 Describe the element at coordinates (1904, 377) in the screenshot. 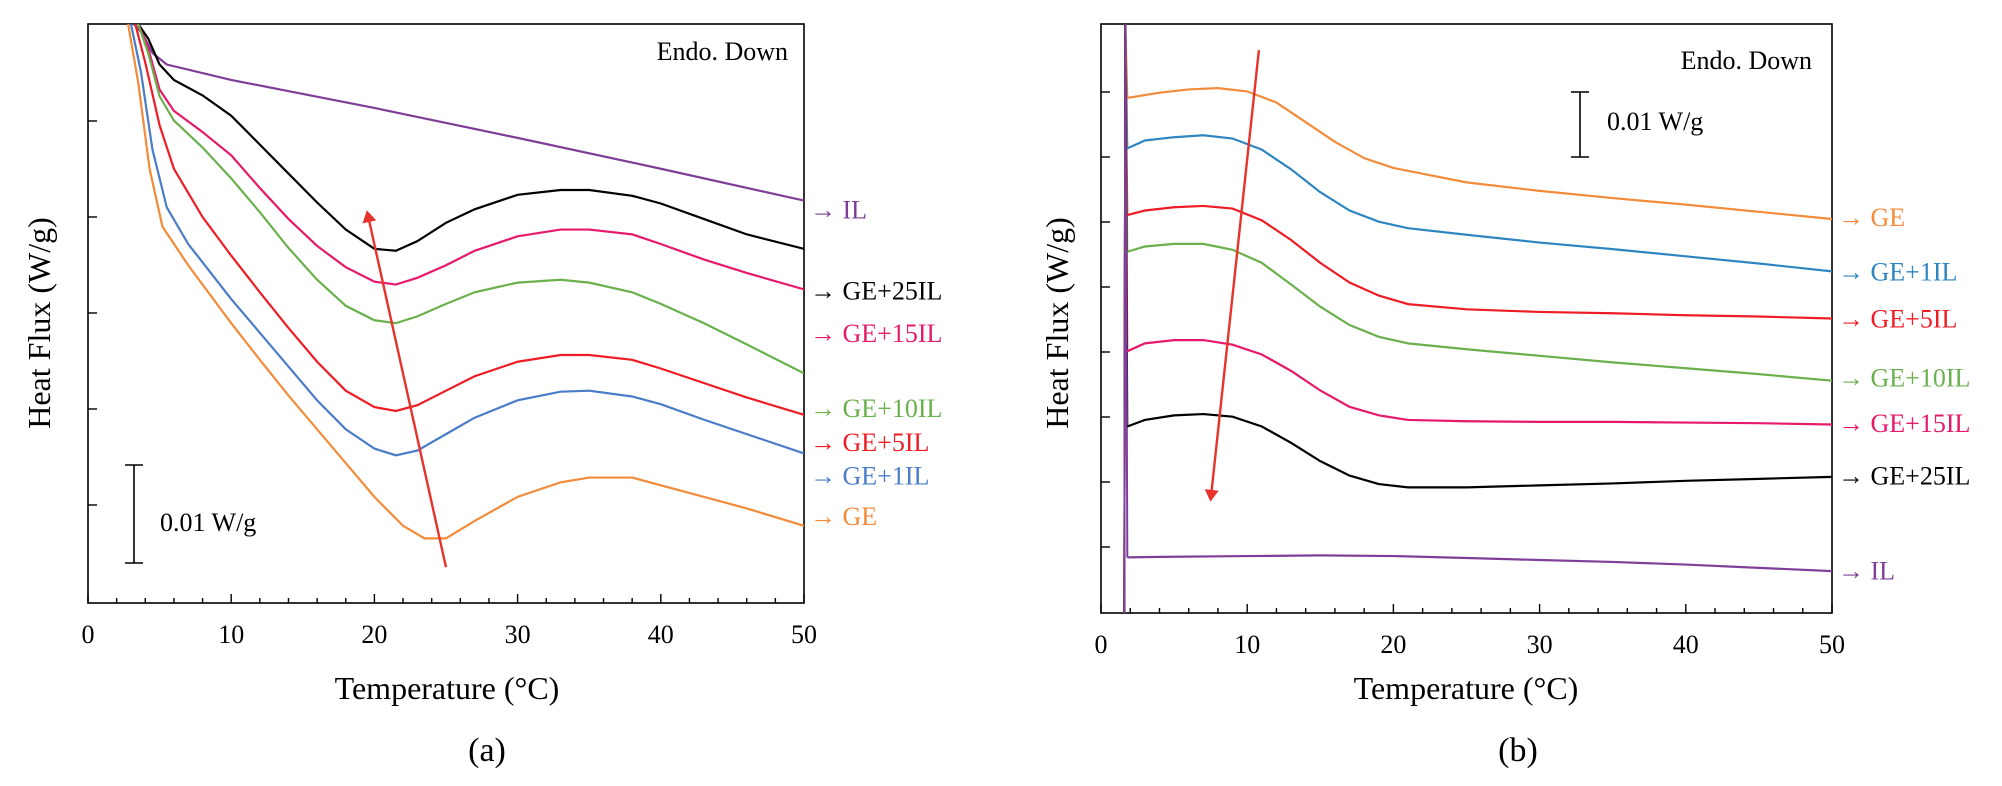

I see `series-label-ge-10il-b: → GE+10IL` at that location.